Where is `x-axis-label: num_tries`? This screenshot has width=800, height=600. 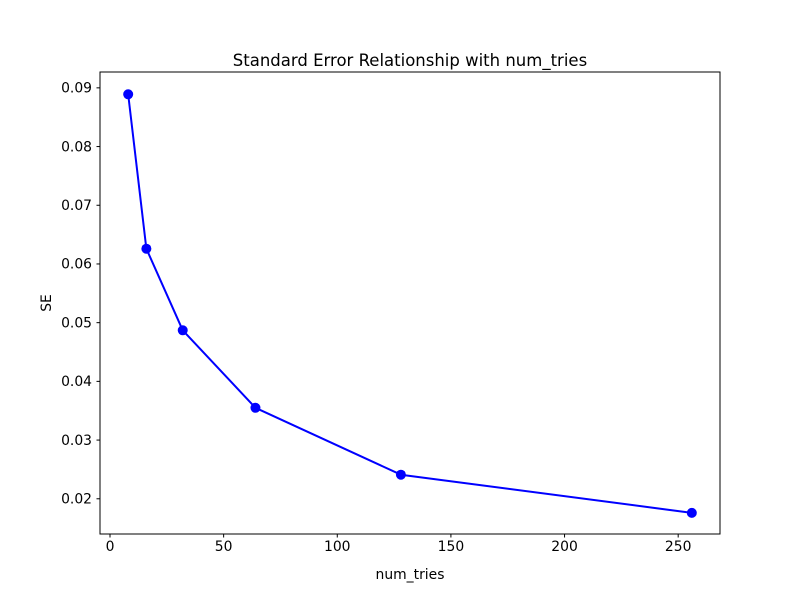
x-axis-label: num_tries is located at coordinates (410, 575).